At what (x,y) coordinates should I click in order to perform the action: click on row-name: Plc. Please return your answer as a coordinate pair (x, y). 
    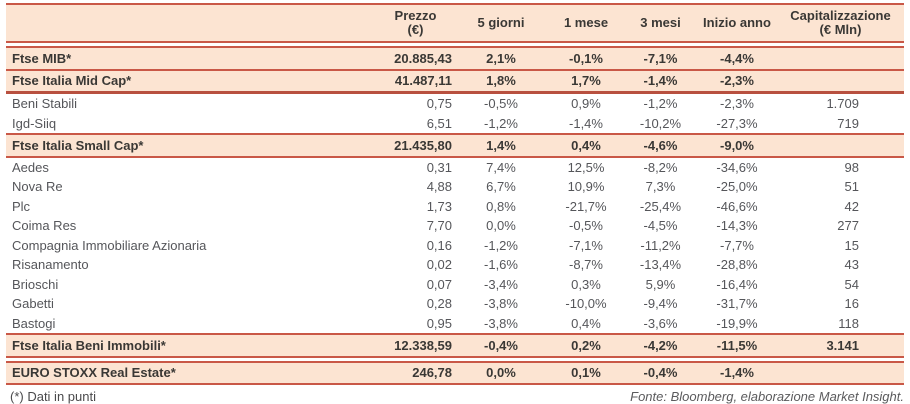
    Looking at the image, I should click on (21, 206).